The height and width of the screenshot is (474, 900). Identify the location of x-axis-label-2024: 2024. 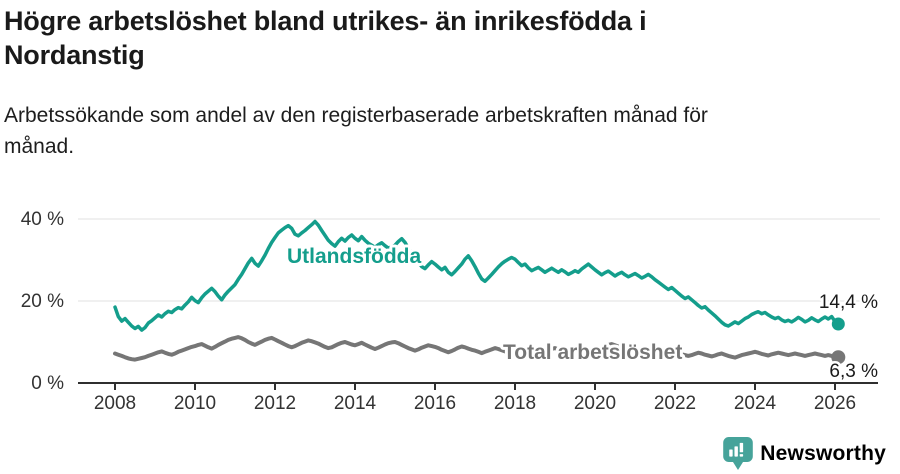
(755, 403).